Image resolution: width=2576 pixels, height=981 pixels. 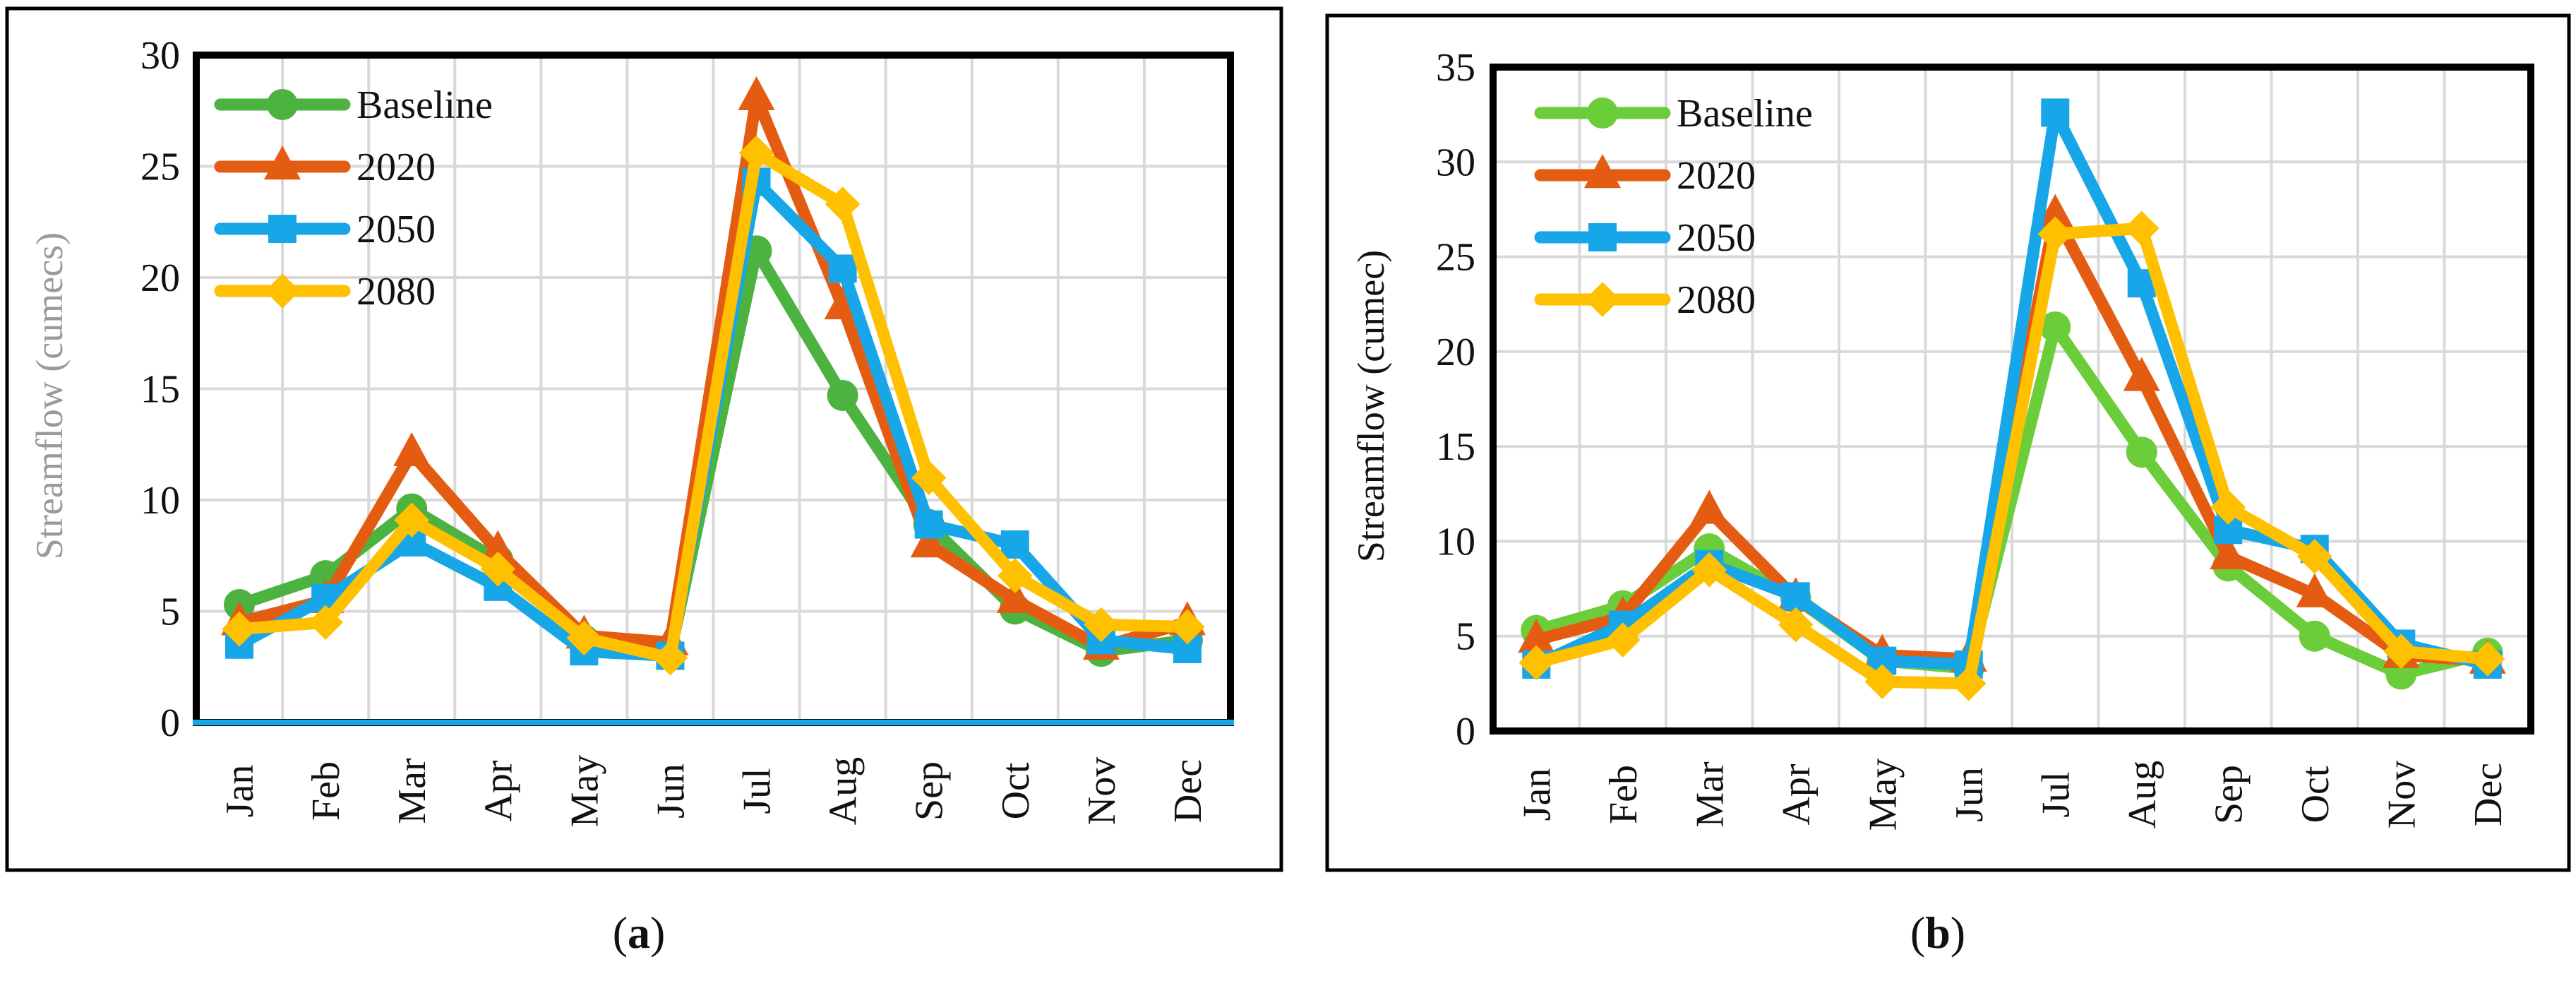 What do you see at coordinates (2314, 636) in the screenshot?
I see `data-point-baseline` at bounding box center [2314, 636].